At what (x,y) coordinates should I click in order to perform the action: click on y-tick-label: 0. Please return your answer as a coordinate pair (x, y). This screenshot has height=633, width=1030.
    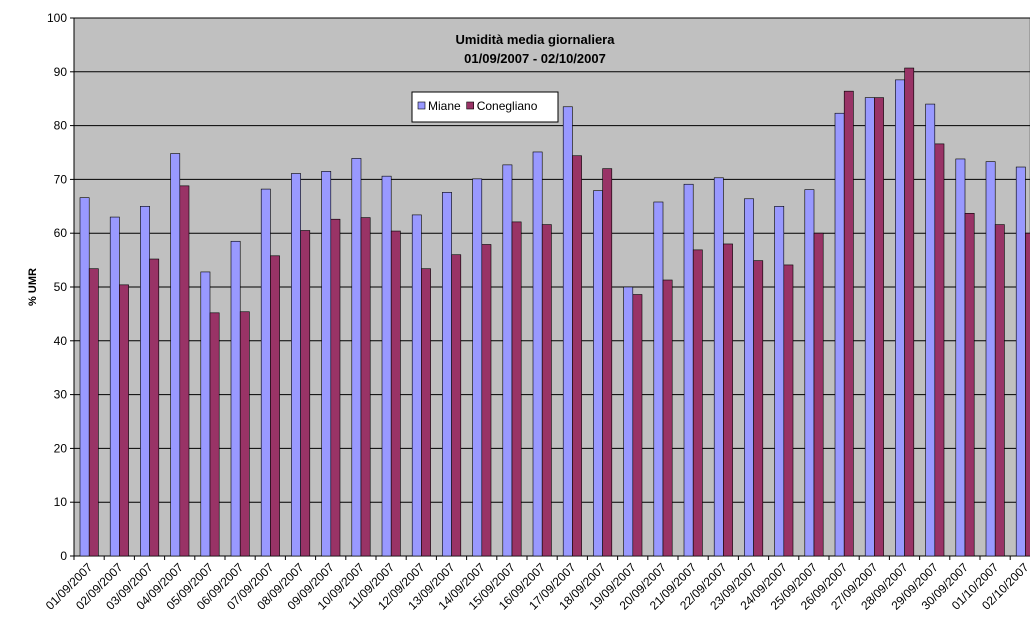
    Looking at the image, I should click on (63, 556).